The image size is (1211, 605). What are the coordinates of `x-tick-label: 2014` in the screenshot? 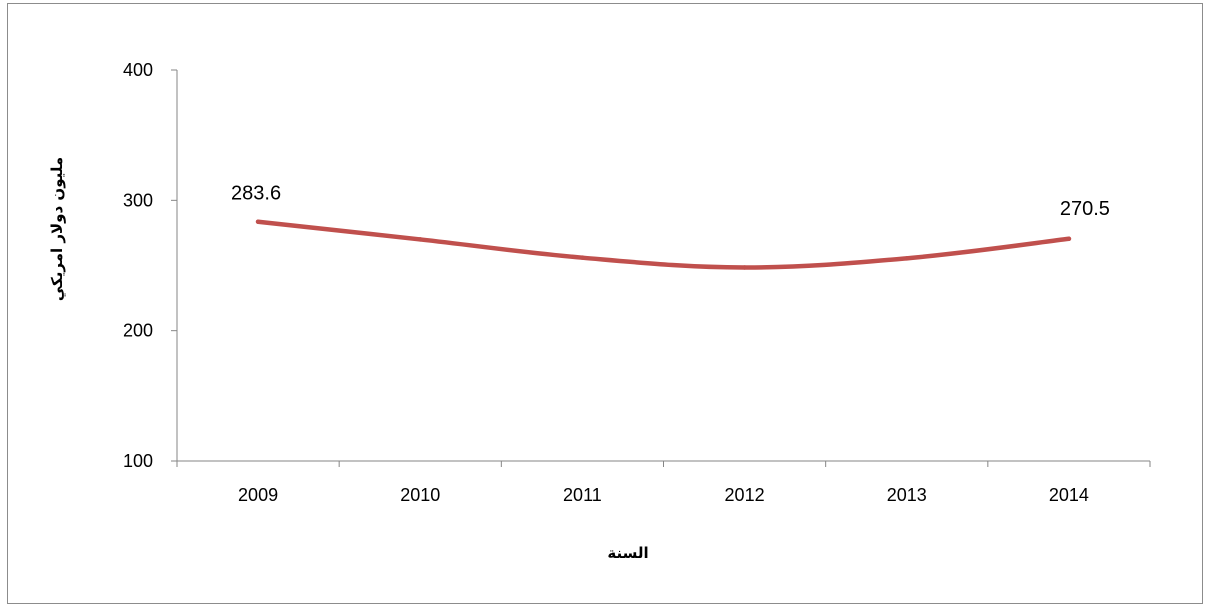 It's located at (1069, 495).